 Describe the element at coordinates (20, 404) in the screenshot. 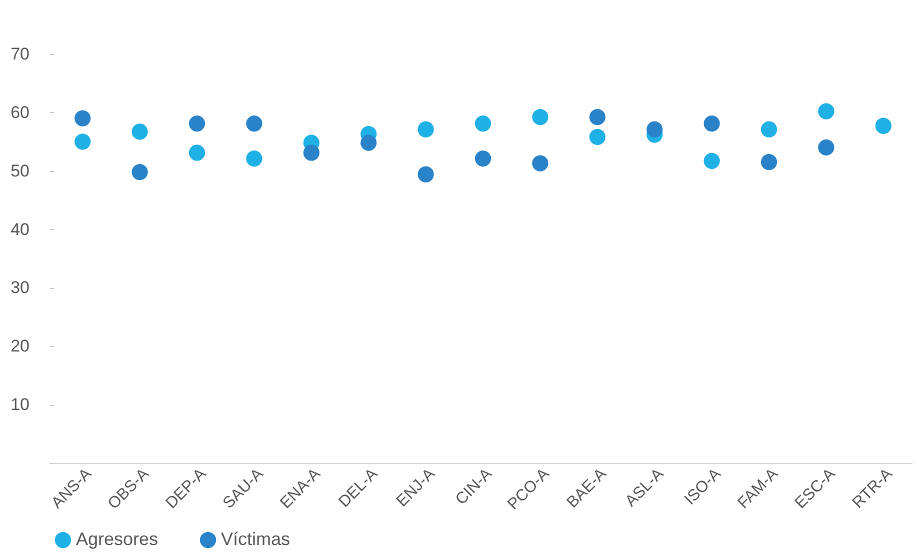

I see `y-tick-label: 10` at that location.